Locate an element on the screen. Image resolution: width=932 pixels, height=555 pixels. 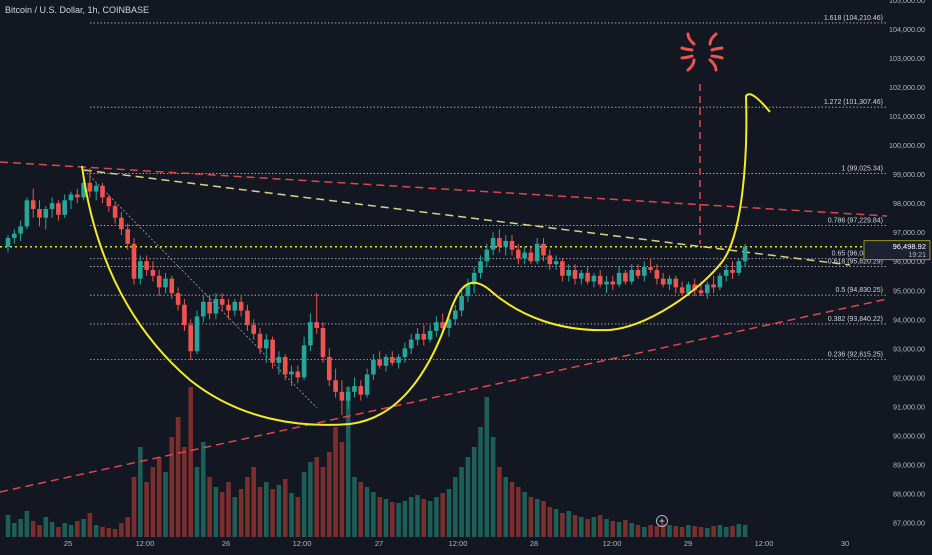
fib-level-label: 0.786 (97,229.84) is located at coordinates (855, 221).